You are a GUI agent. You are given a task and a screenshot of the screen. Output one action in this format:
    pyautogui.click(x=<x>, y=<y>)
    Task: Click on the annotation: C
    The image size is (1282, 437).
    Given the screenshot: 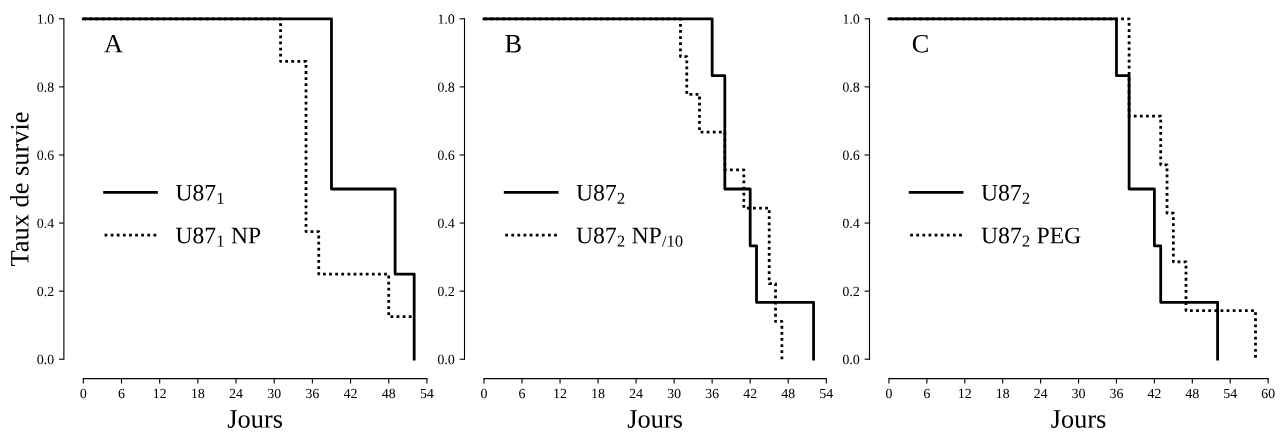 What is the action you would take?
    pyautogui.click(x=920, y=43)
    